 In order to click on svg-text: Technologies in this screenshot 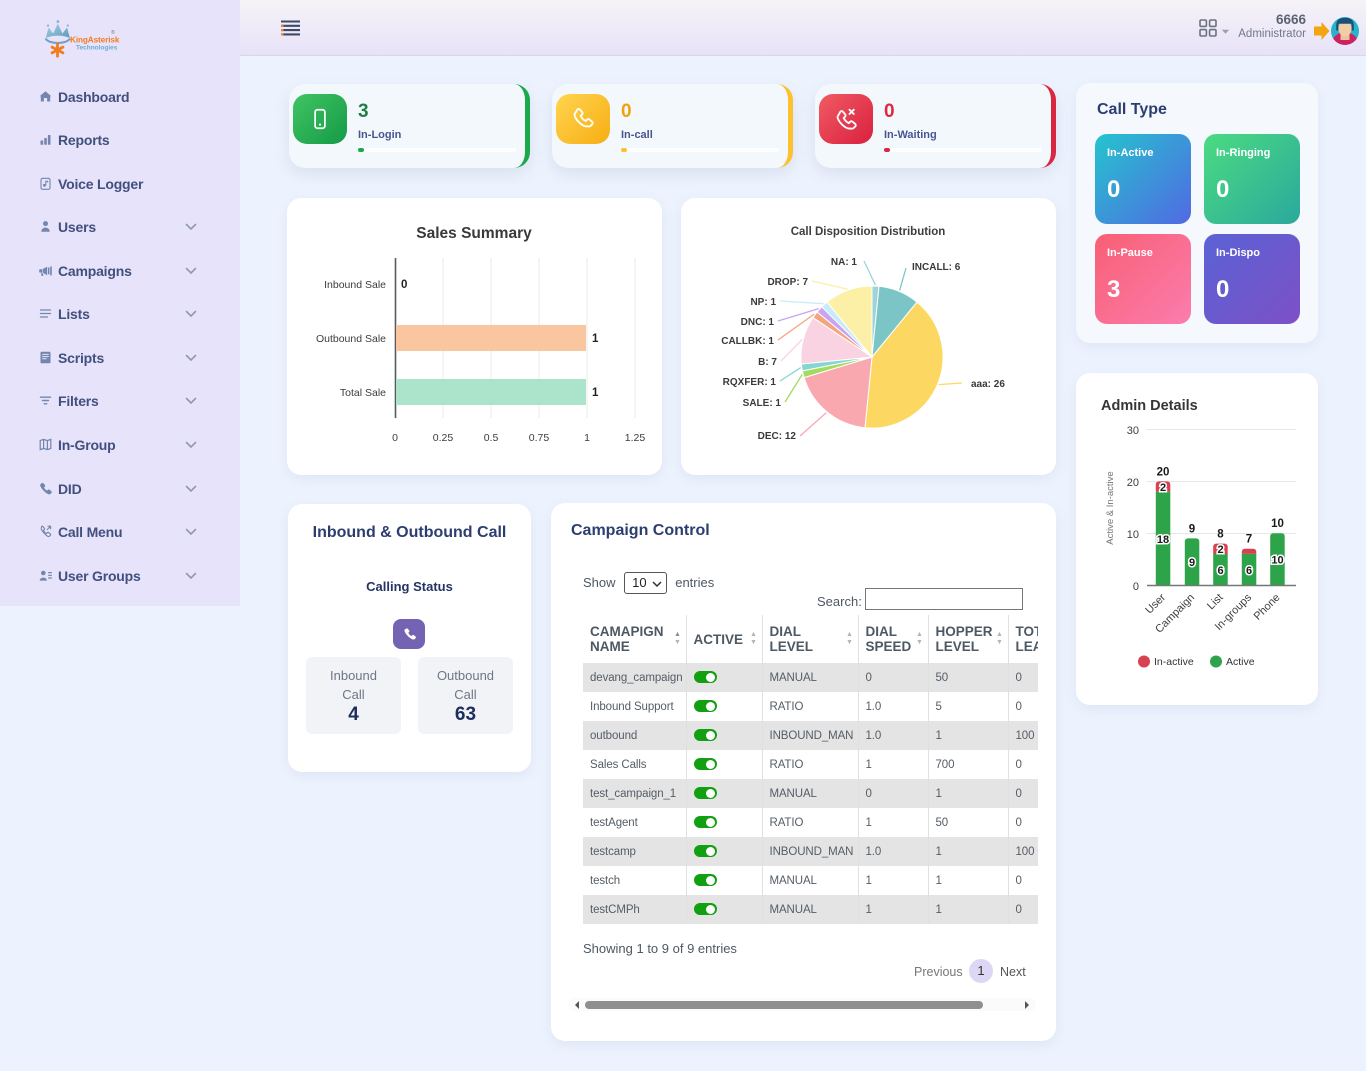, I will do `click(97, 48)`.